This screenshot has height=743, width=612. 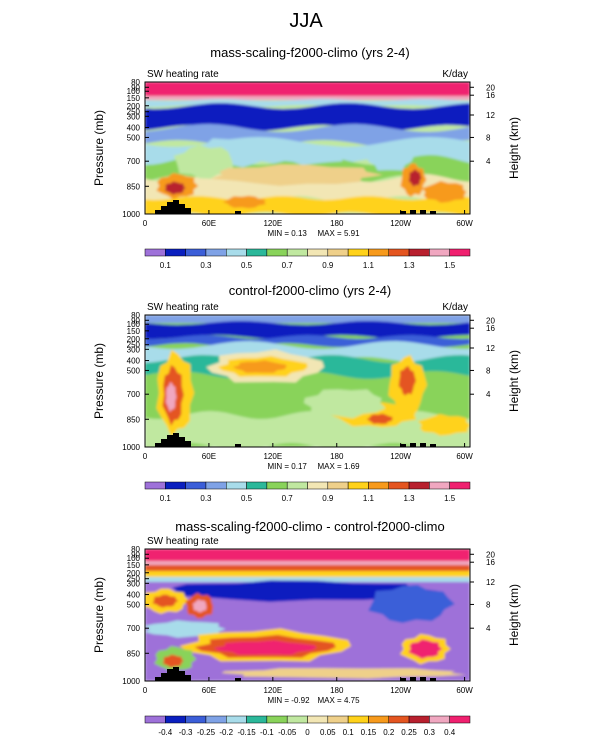 I want to click on colorbar-label: 0.3, so click(x=430, y=732).